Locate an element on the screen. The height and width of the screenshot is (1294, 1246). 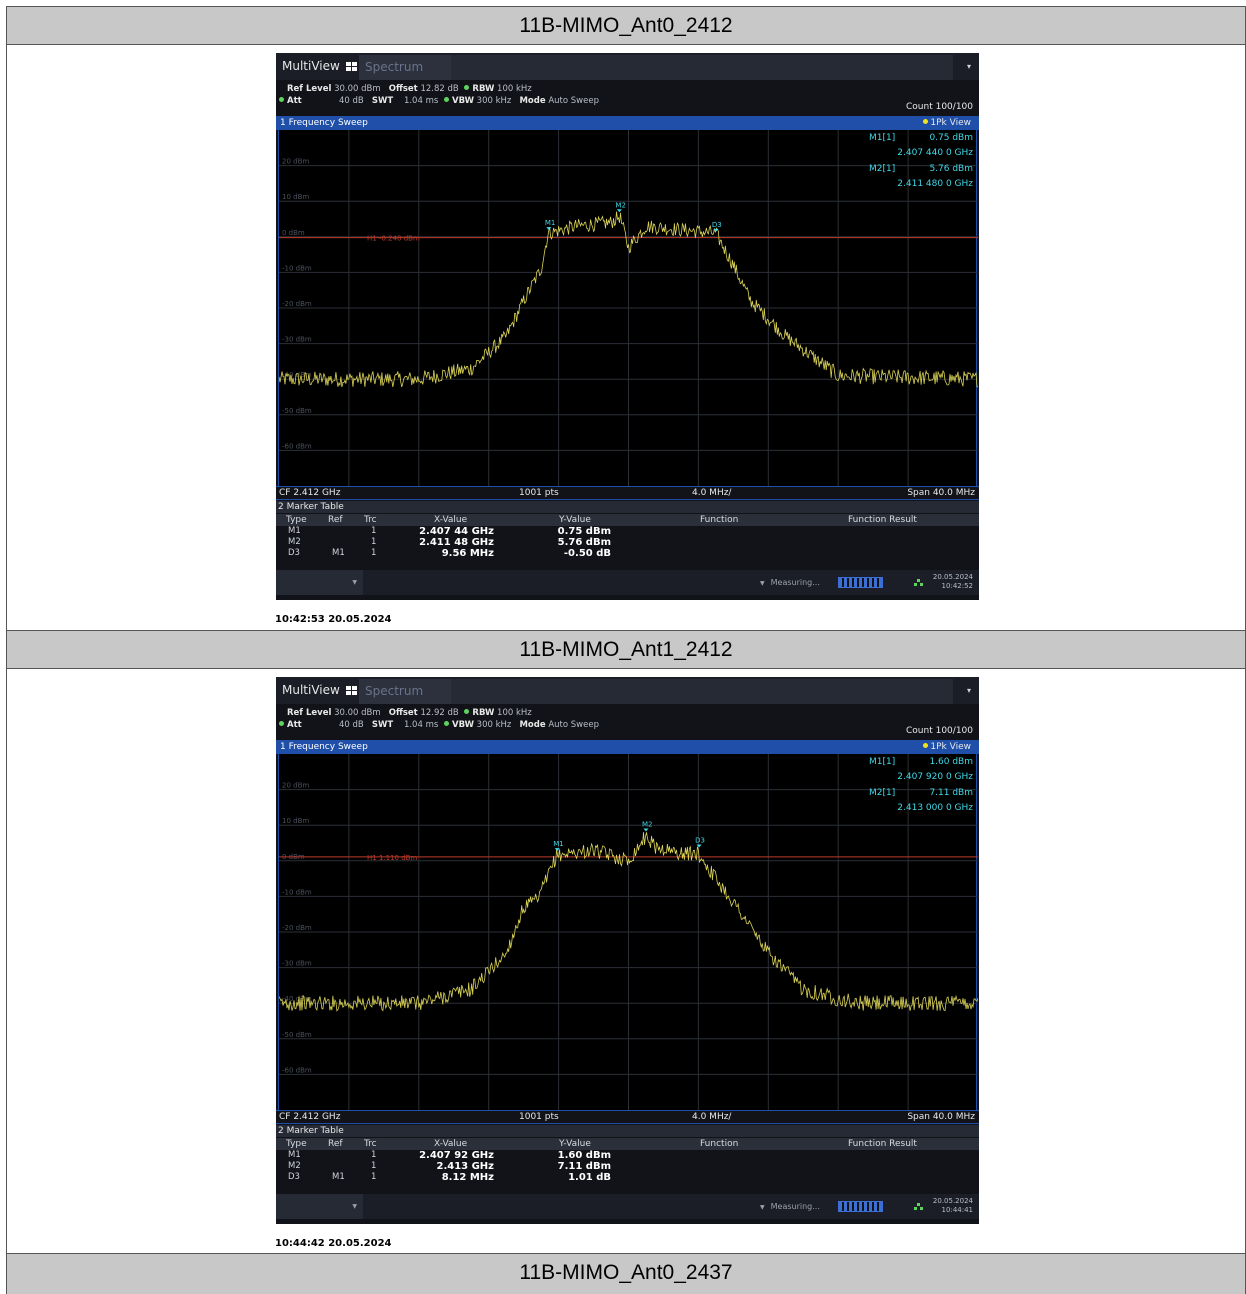
y-axis-label: 20 dBm is located at coordinates (295, 162).